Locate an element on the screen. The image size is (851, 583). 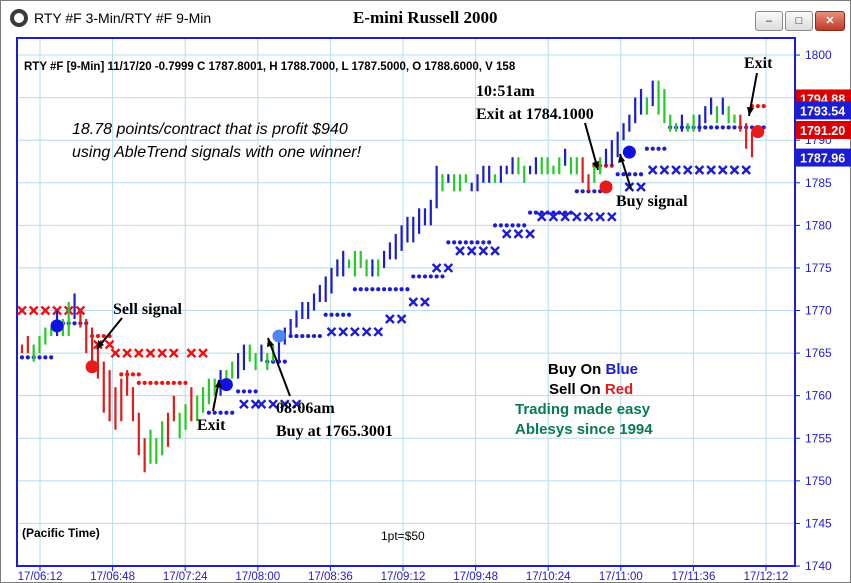
y-tick-label: 1800 is located at coordinates (818, 55).